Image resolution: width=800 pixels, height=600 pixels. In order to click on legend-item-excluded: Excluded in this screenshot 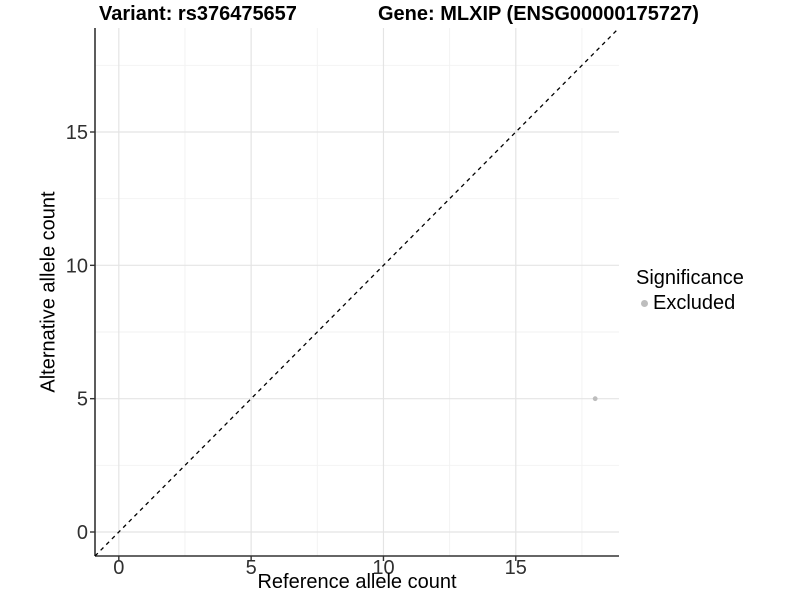, I will do `click(690, 303)`.